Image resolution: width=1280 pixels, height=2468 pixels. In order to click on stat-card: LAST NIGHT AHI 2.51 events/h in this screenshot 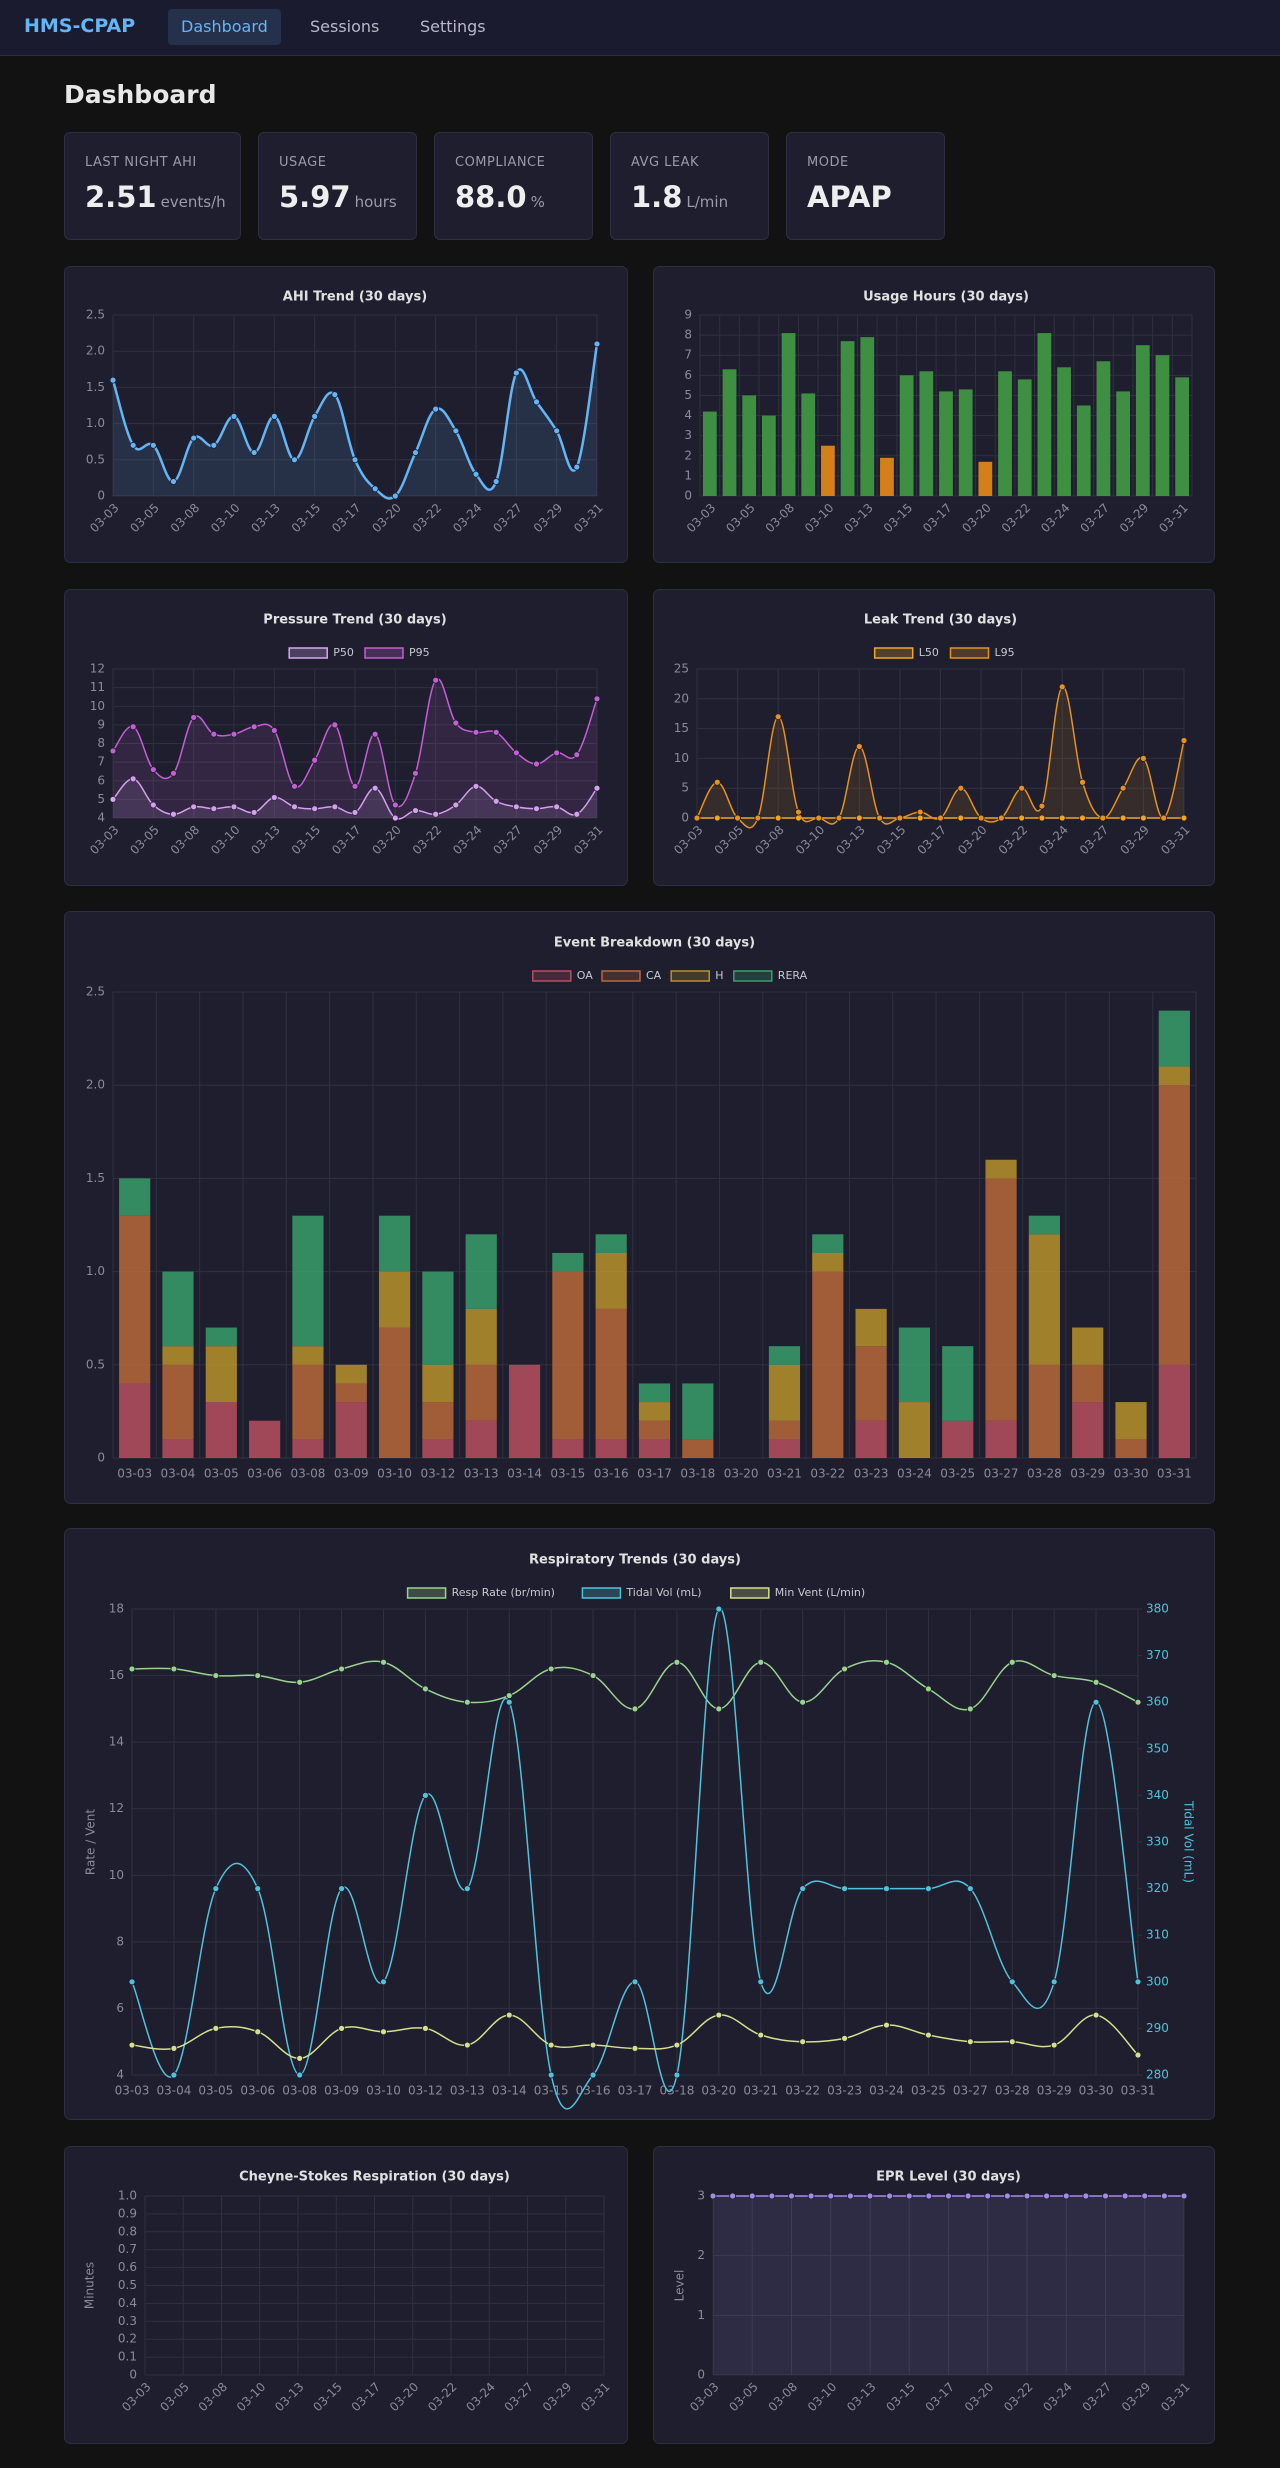, I will do `click(152, 186)`.